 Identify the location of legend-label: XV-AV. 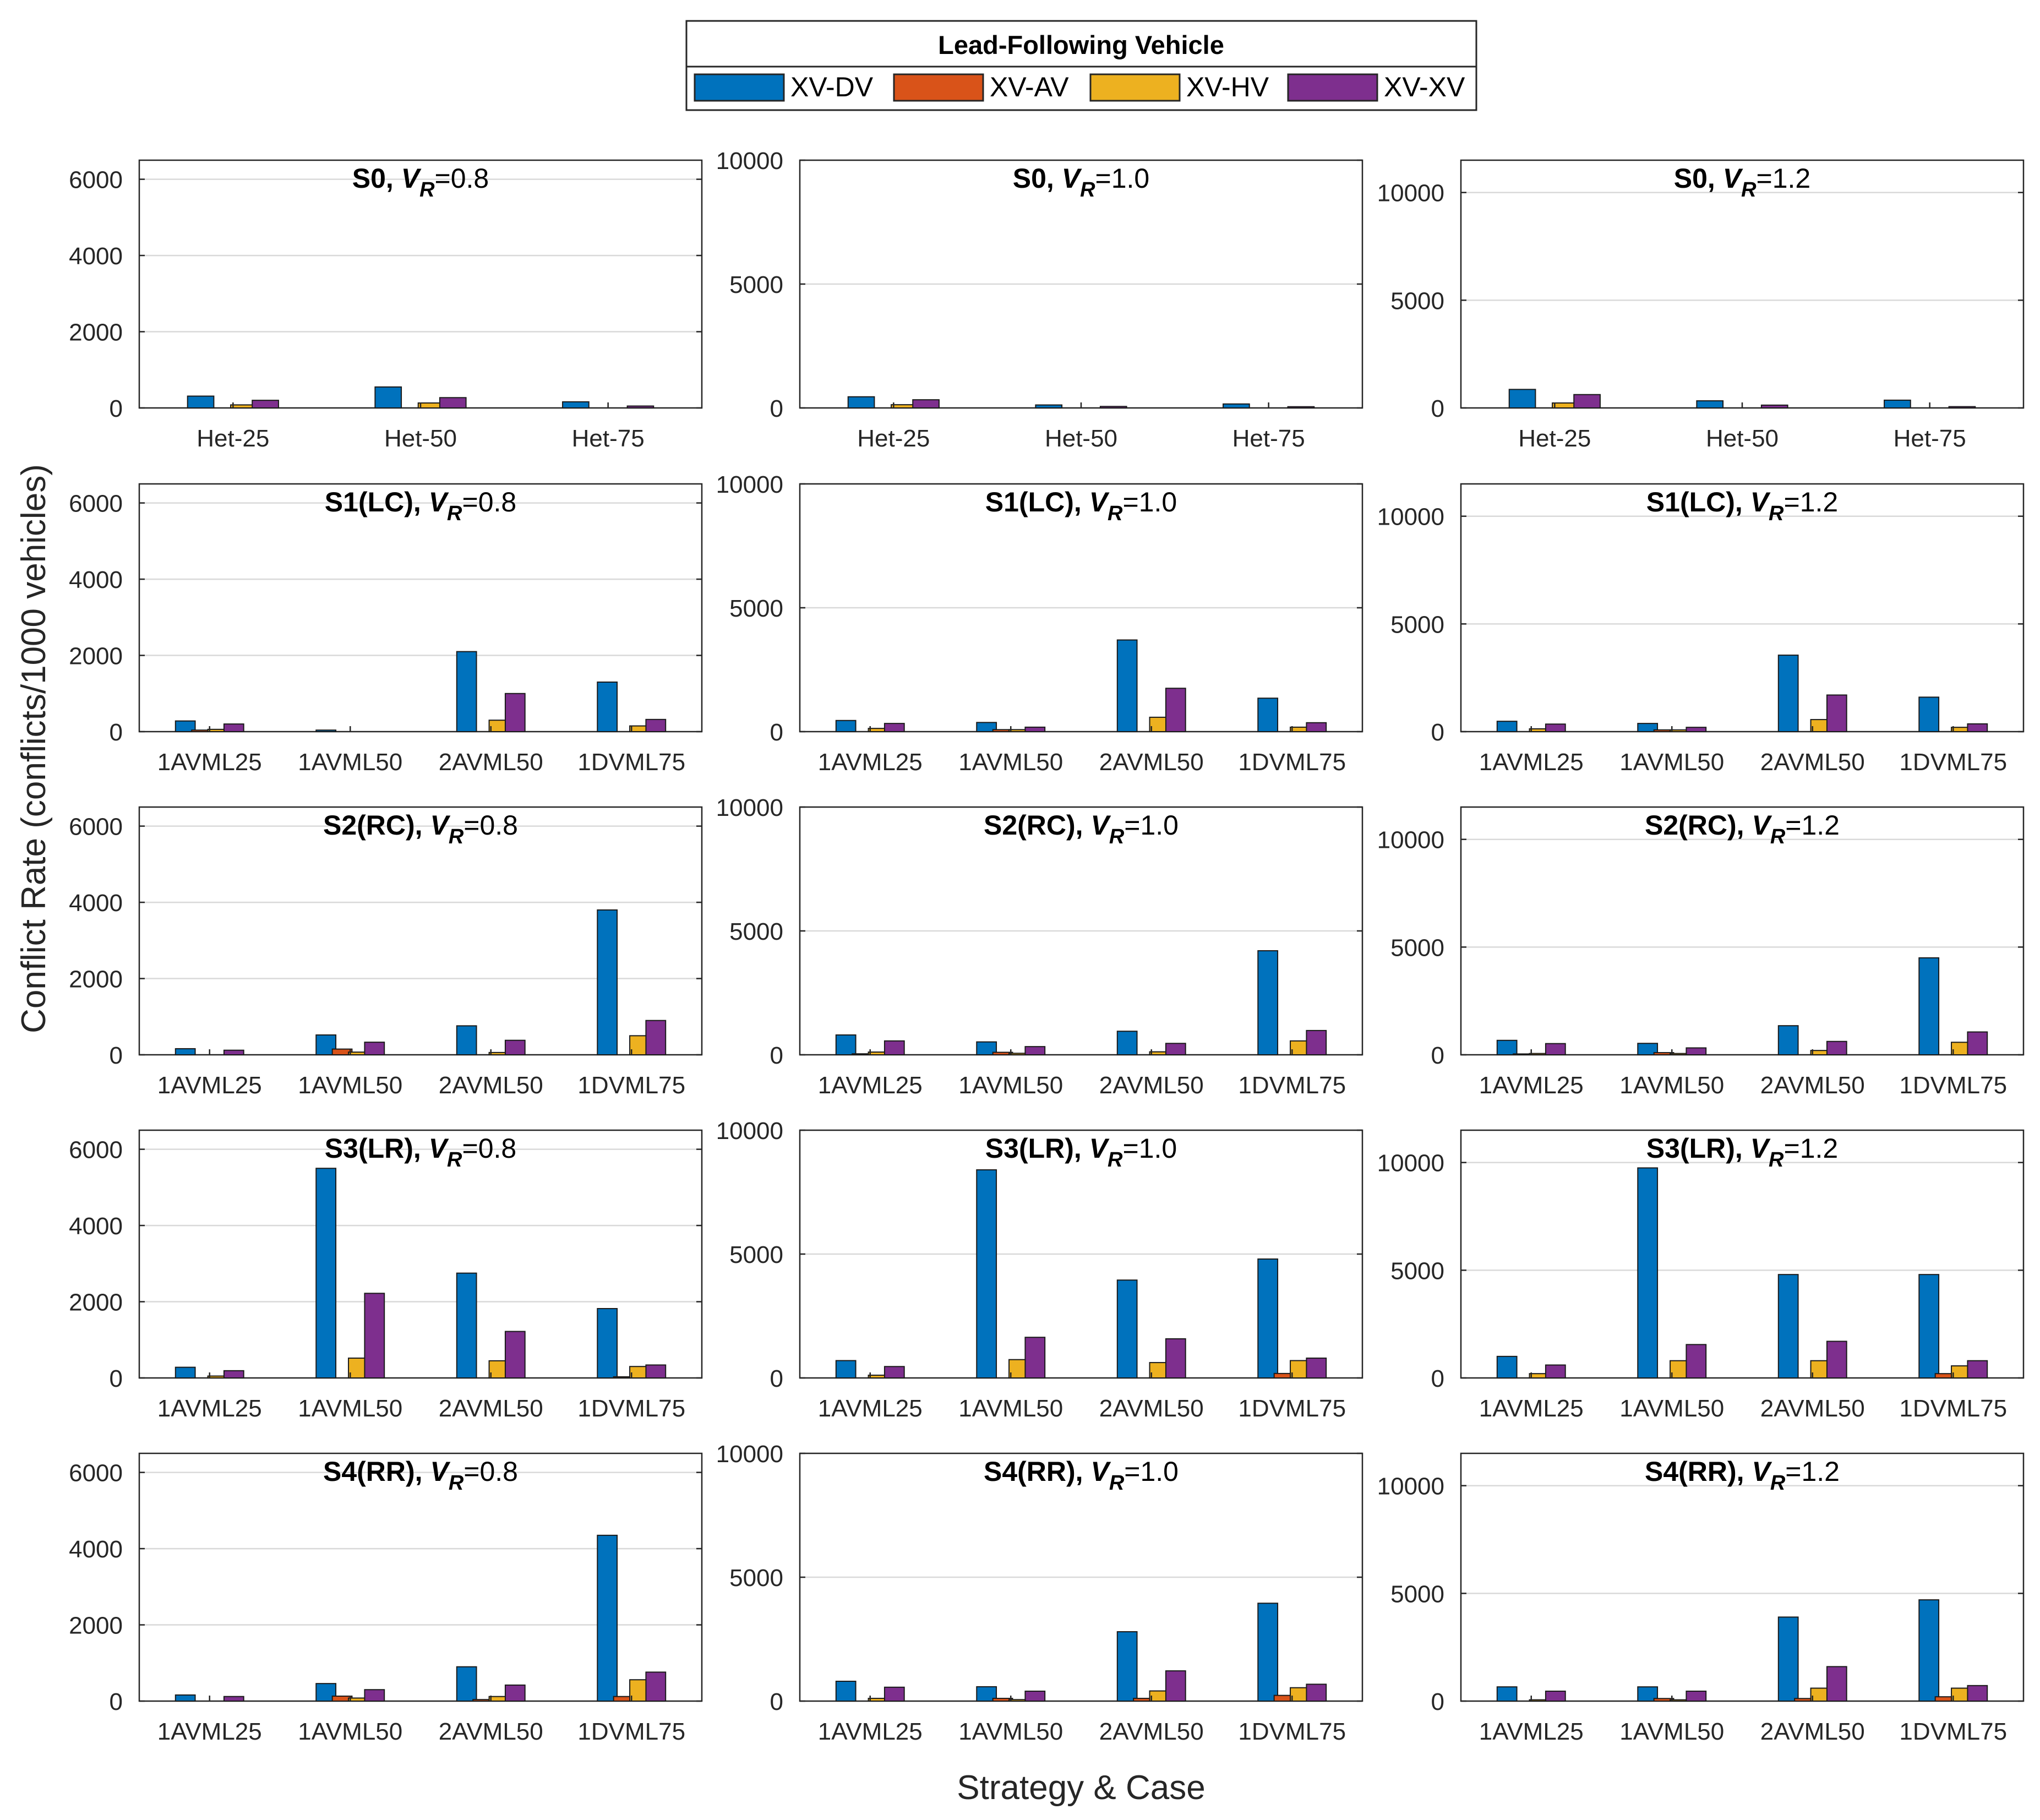
(1029, 87).